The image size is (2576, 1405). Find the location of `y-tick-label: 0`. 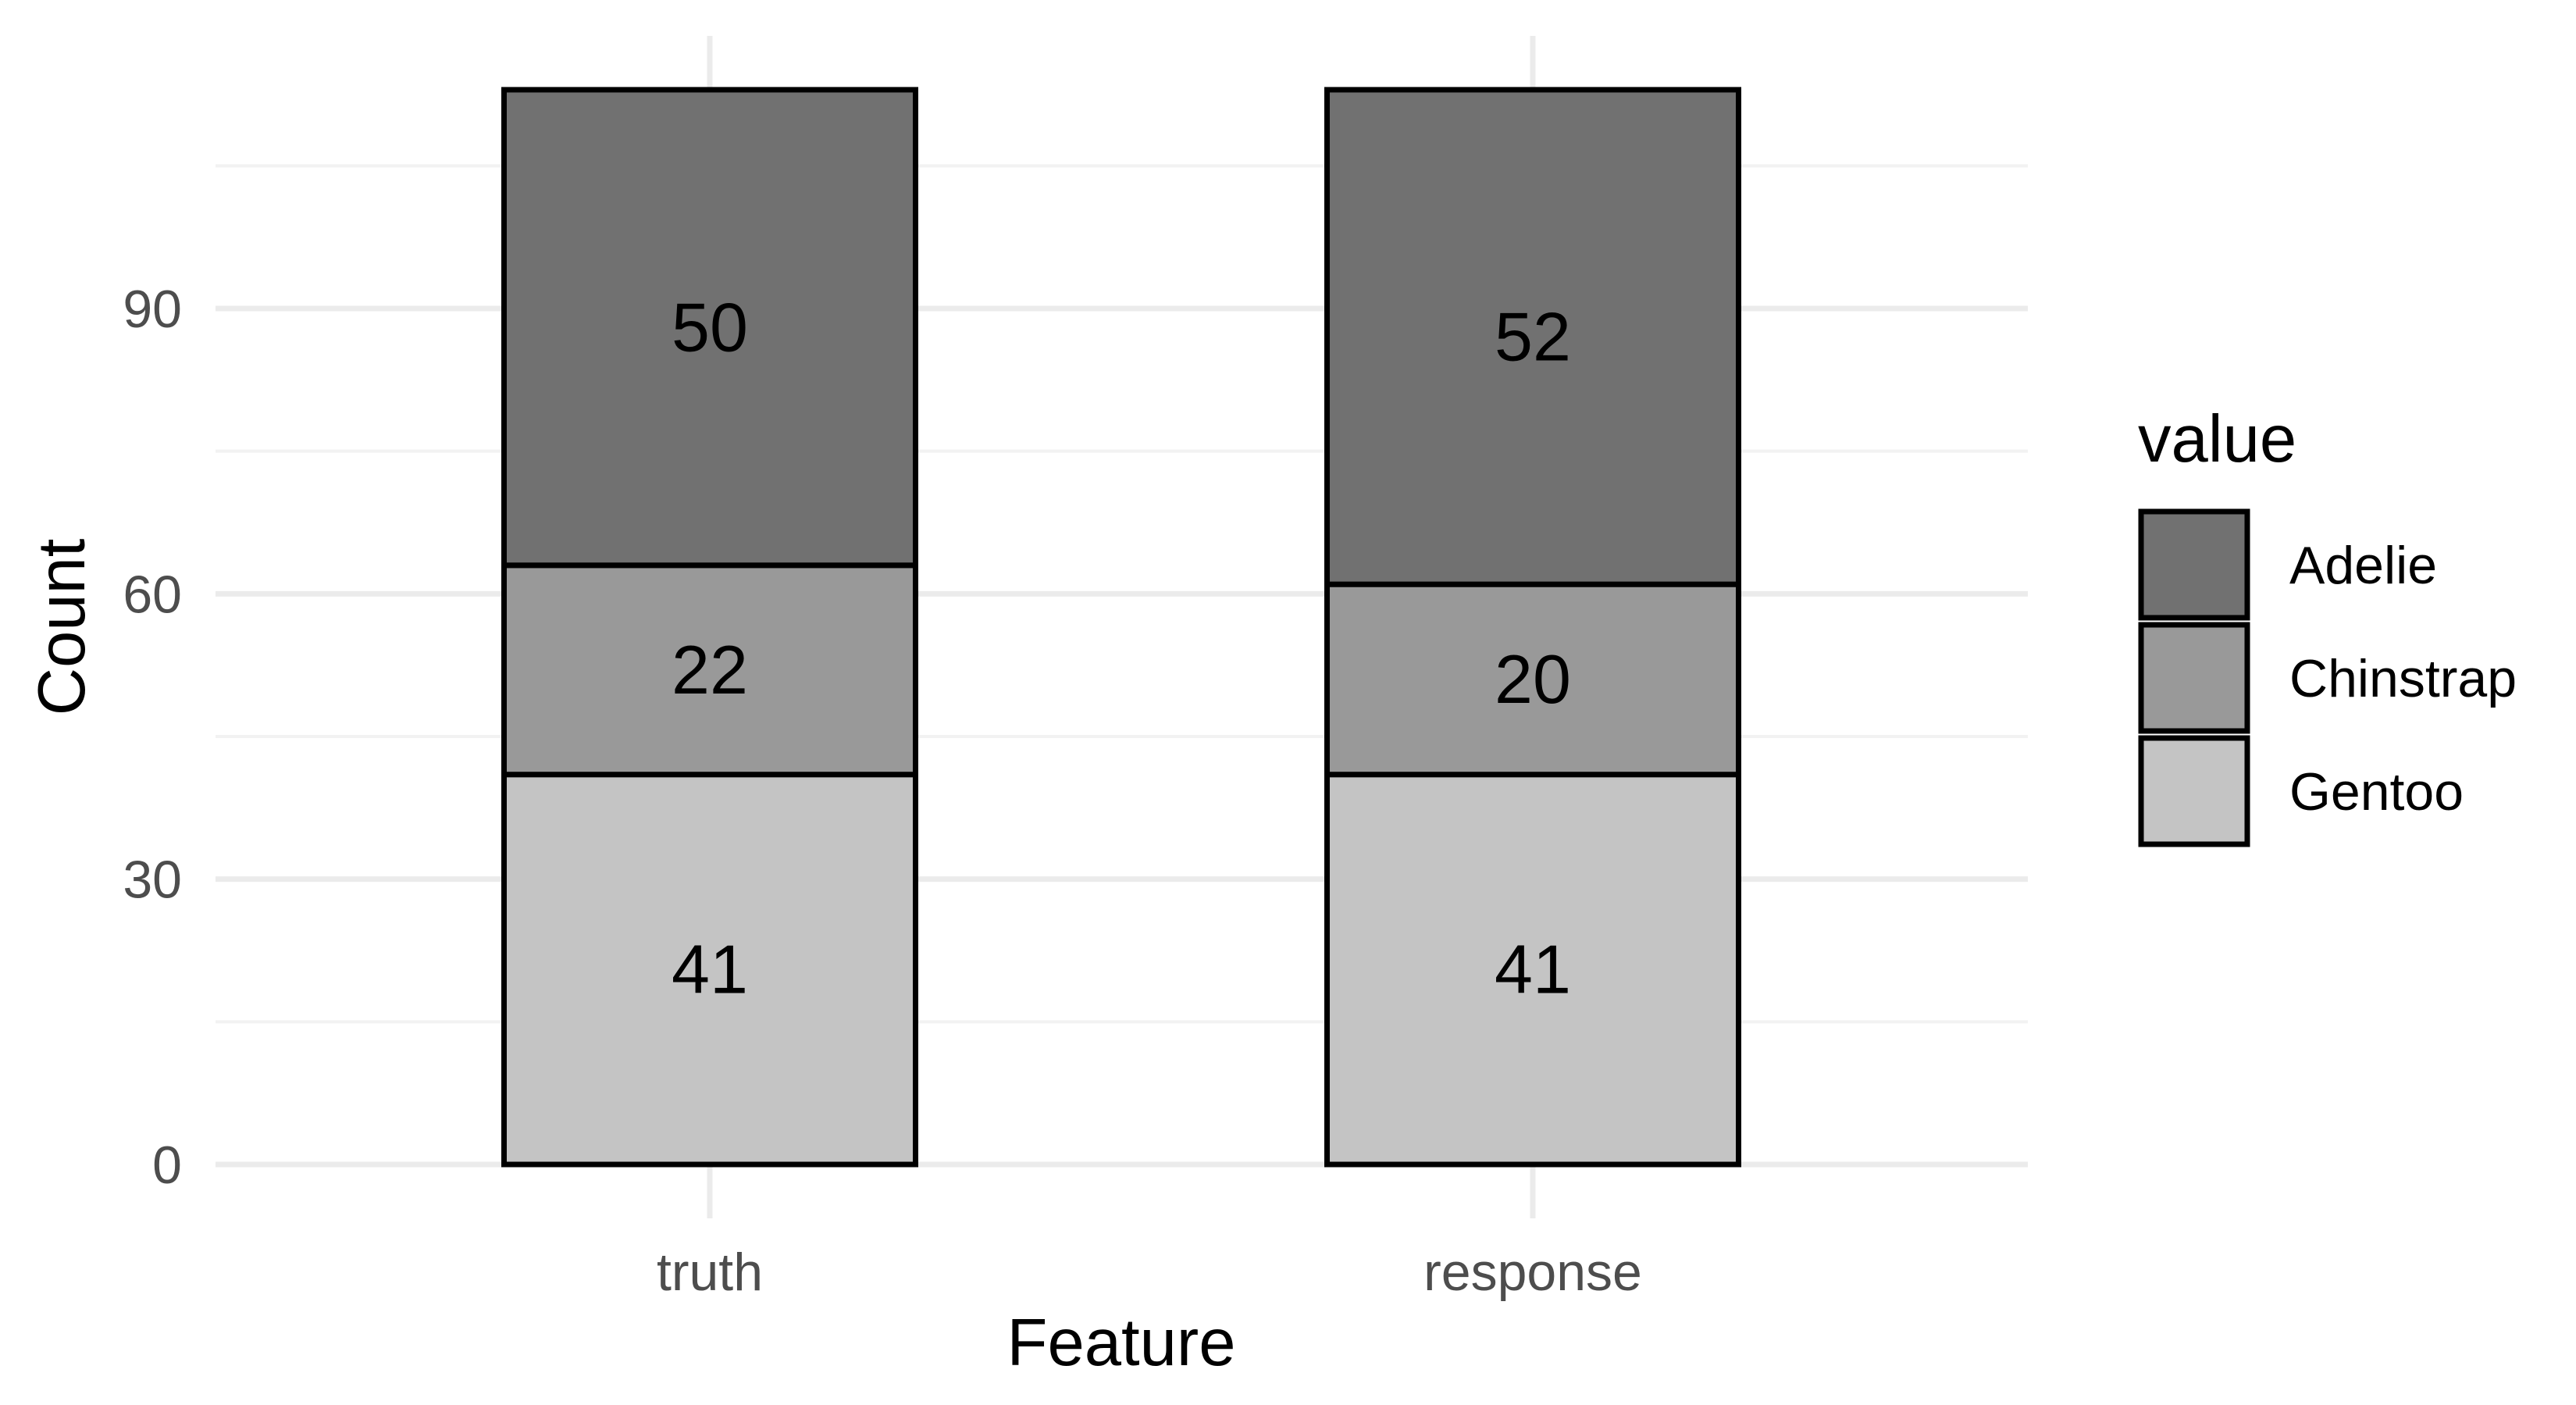

y-tick-label: 0 is located at coordinates (167, 1165).